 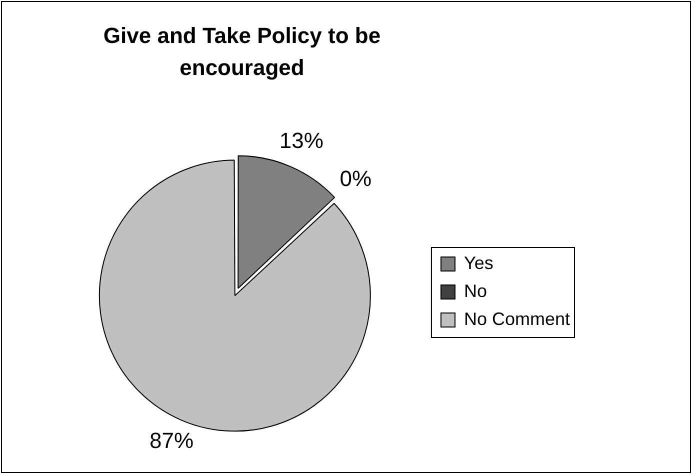 What do you see at coordinates (517, 318) in the screenshot?
I see `legend-label: No Comment` at bounding box center [517, 318].